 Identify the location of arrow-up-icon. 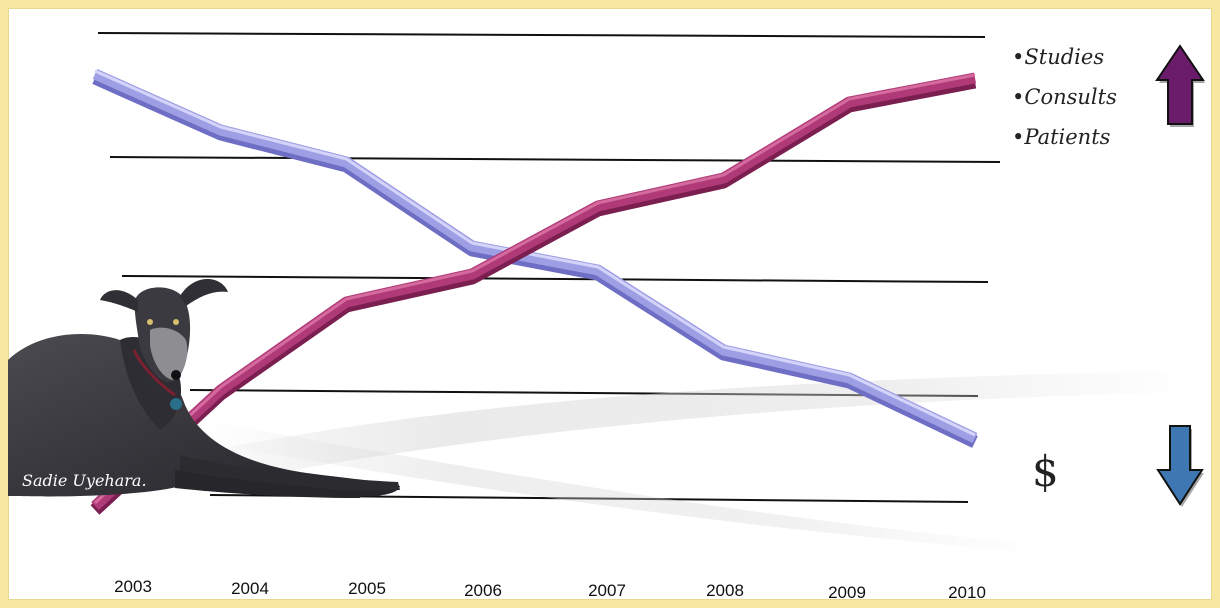
(1180, 85).